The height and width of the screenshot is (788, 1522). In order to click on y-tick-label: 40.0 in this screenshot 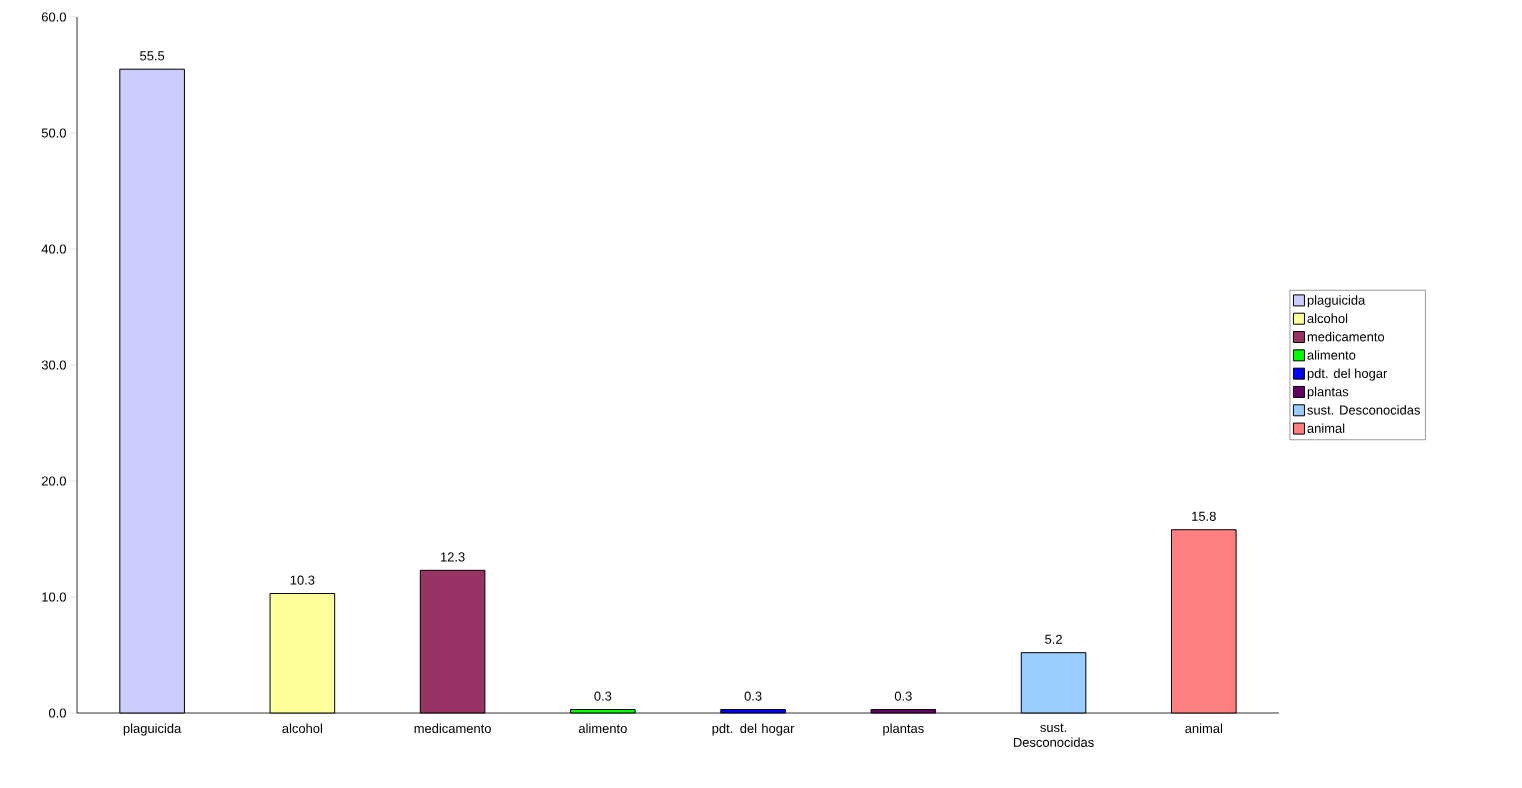, I will do `click(53, 249)`.